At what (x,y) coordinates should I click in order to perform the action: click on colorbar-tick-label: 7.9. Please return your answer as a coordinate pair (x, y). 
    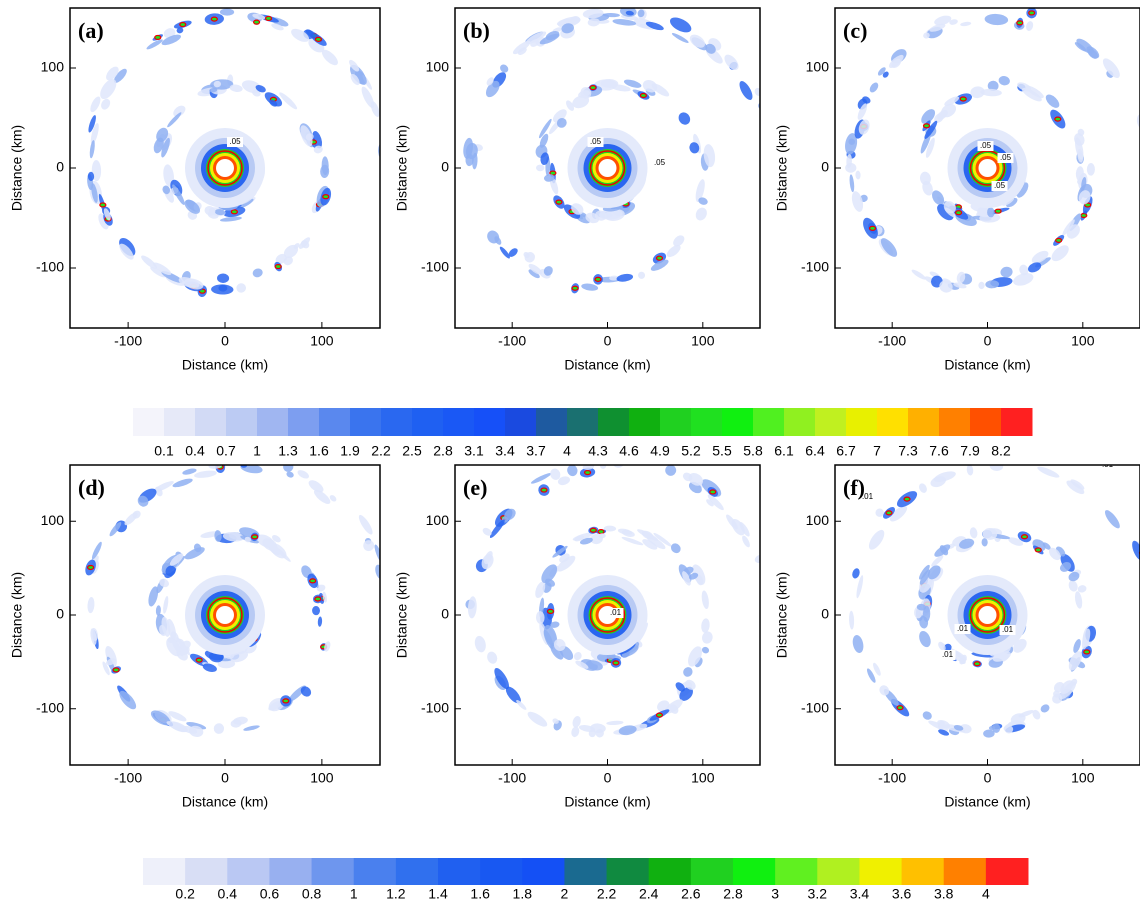
    Looking at the image, I should click on (970, 451).